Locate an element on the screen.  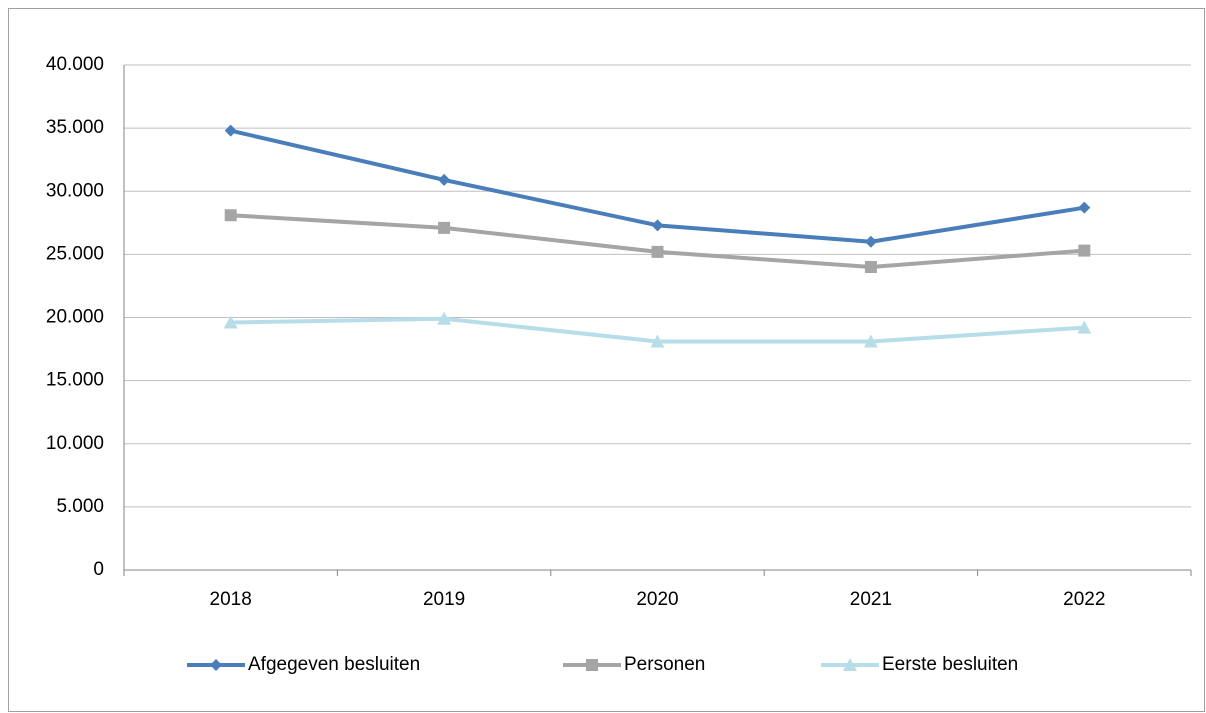
x-tick-label: 2021 is located at coordinates (871, 599).